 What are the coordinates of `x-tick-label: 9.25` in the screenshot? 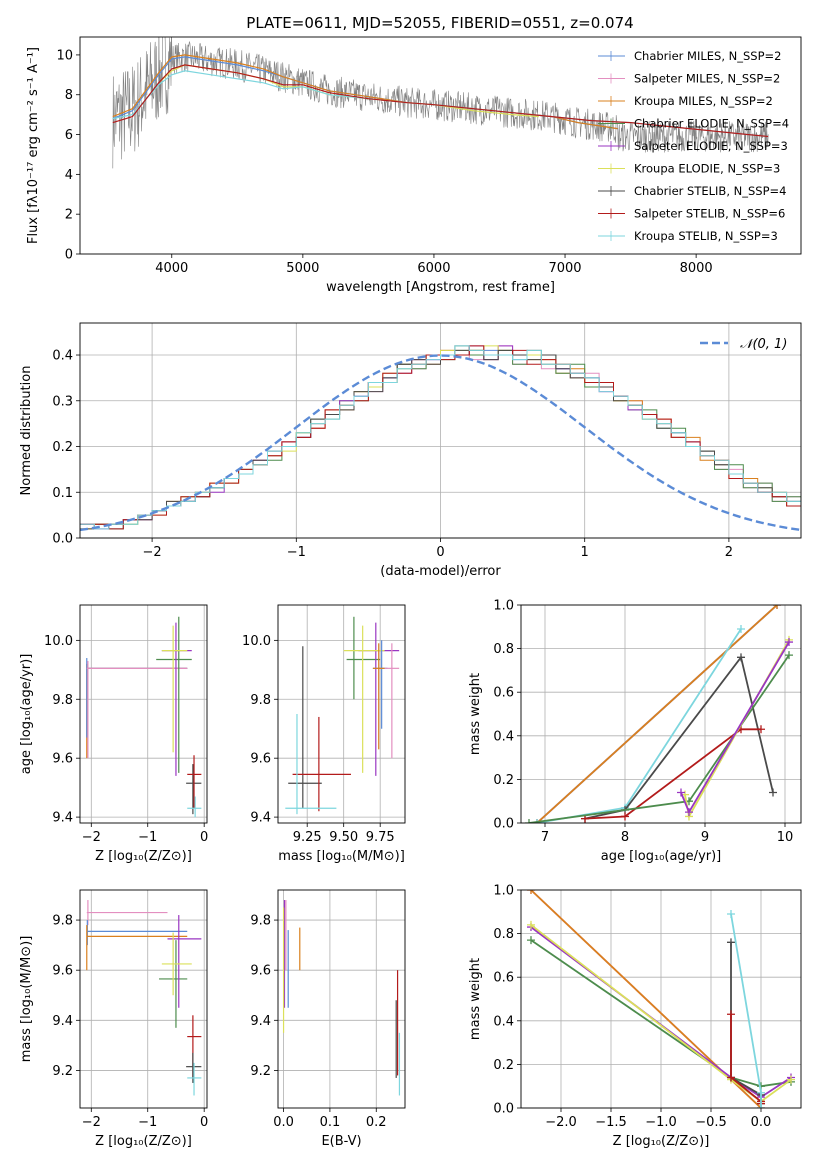 It's located at (307, 837).